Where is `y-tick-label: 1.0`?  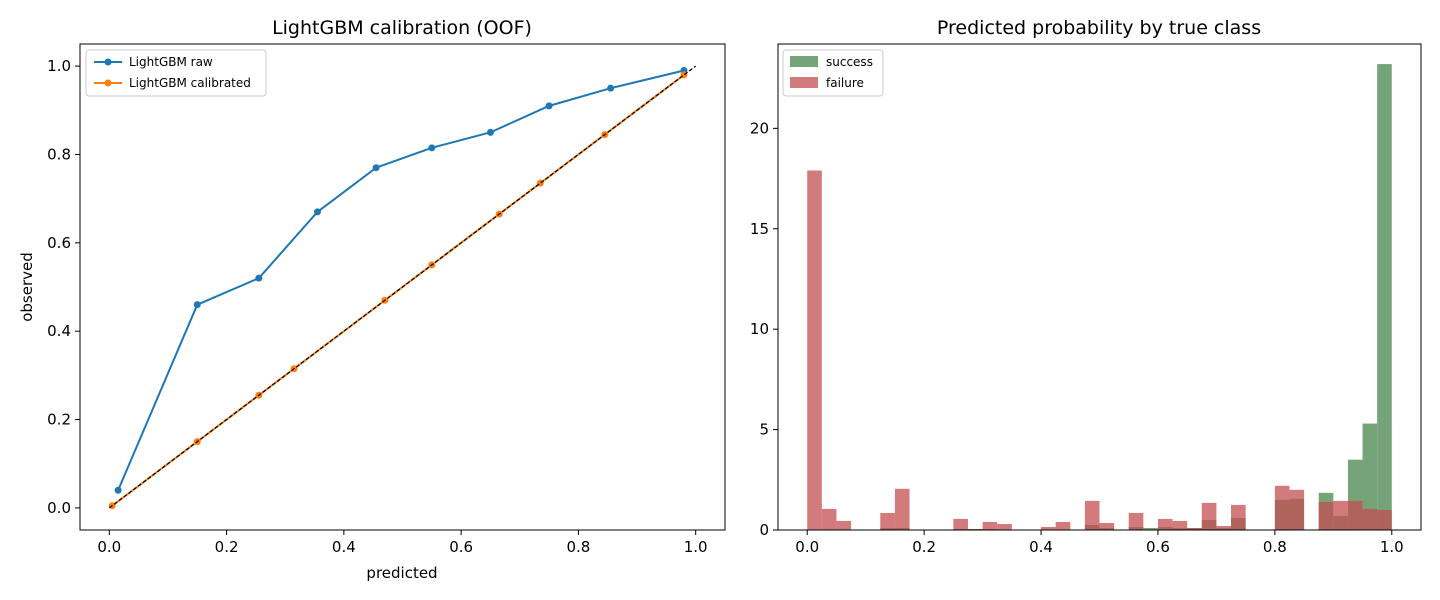
y-tick-label: 1.0 is located at coordinates (59, 66).